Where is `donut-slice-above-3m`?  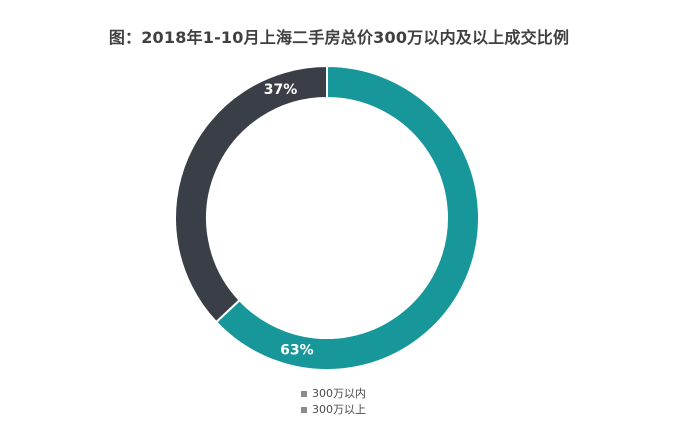
donut-slice-above-3m is located at coordinates (251, 194).